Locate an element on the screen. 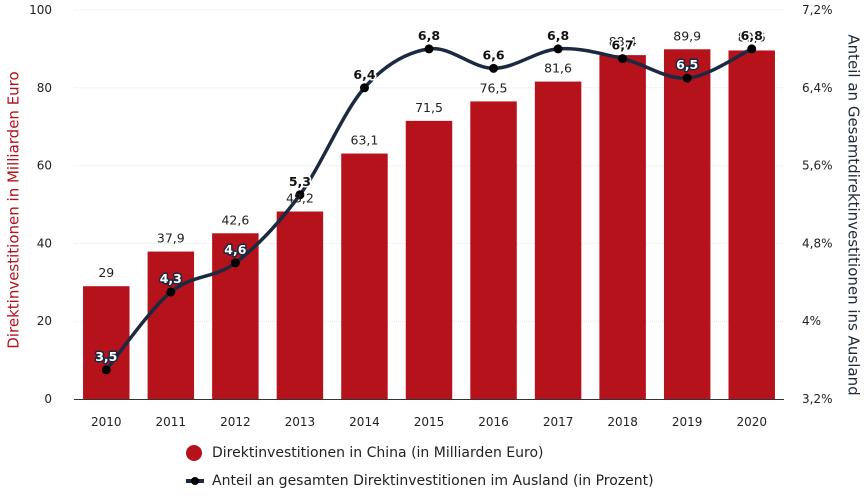  bar-value-label: 89,9 is located at coordinates (687, 35).